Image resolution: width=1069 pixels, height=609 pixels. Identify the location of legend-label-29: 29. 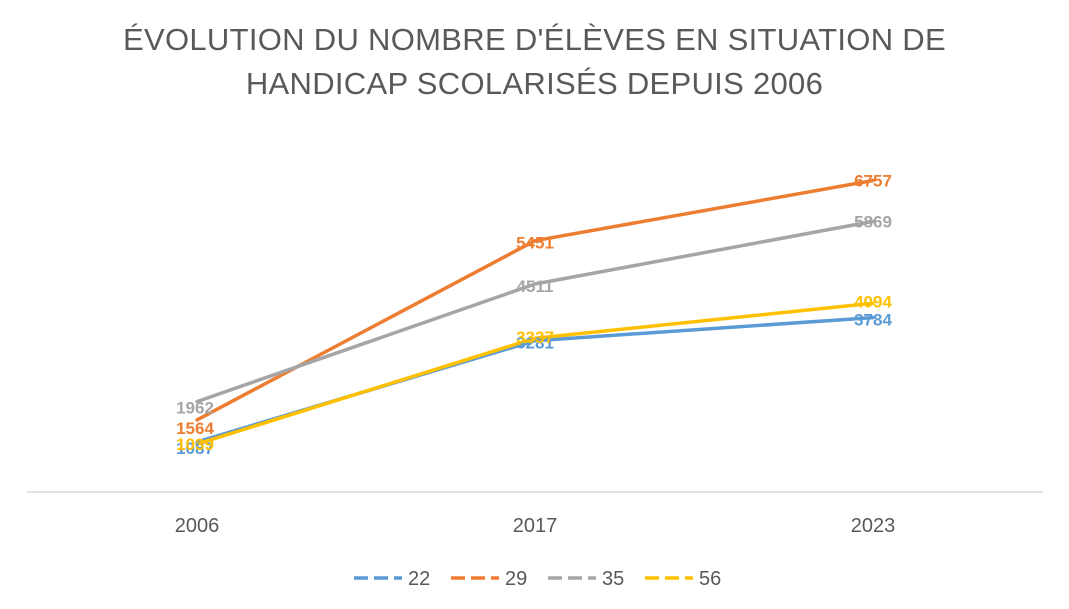
(516, 579).